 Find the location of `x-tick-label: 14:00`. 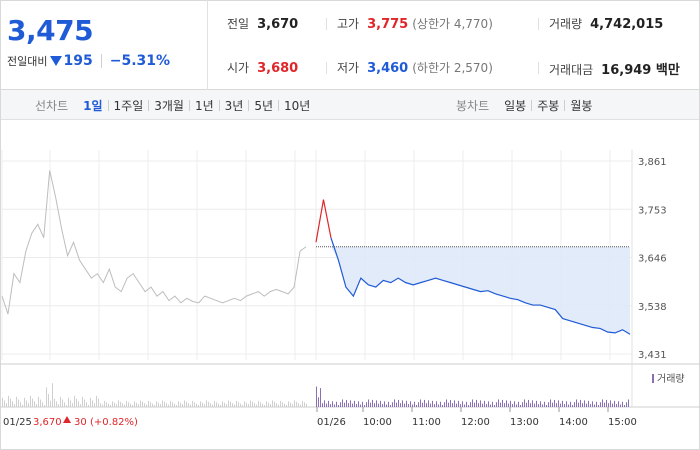

x-tick-label: 14:00 is located at coordinates (573, 422).